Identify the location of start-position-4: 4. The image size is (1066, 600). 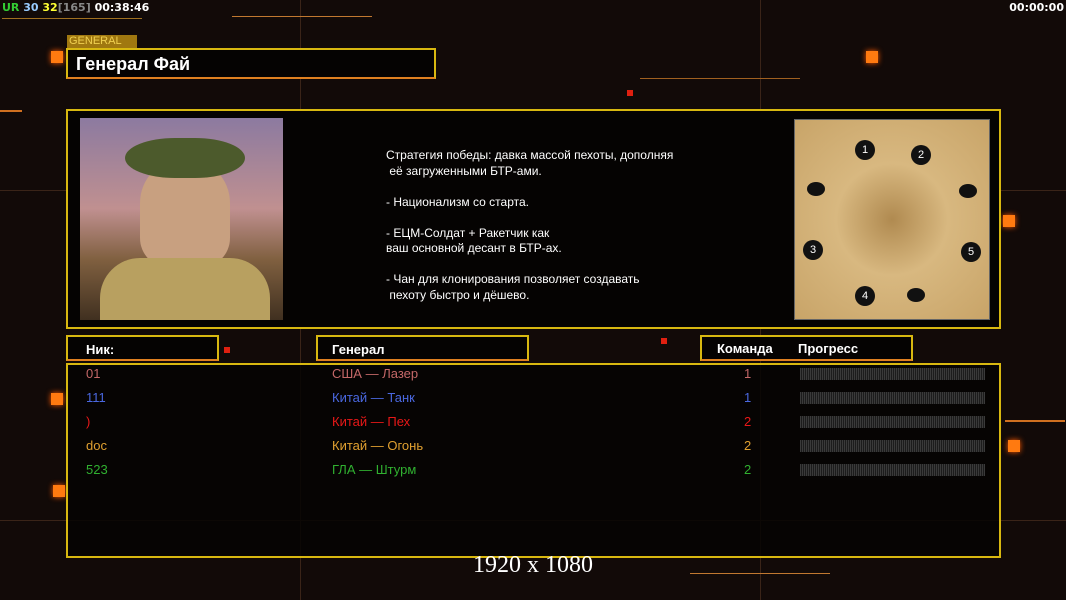
(865, 296).